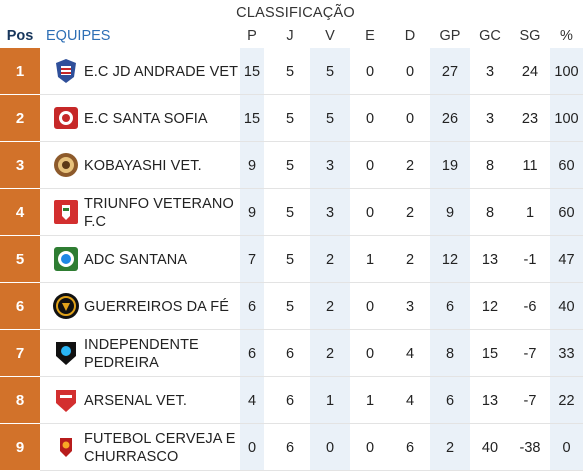 The width and height of the screenshot is (583, 474). Describe the element at coordinates (530, 400) in the screenshot. I see `cell-goal-difference: -7` at that location.